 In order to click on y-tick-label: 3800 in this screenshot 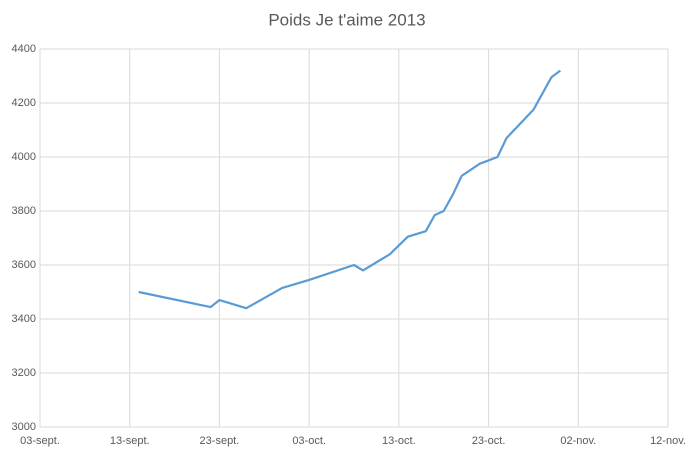, I will do `click(24, 211)`.